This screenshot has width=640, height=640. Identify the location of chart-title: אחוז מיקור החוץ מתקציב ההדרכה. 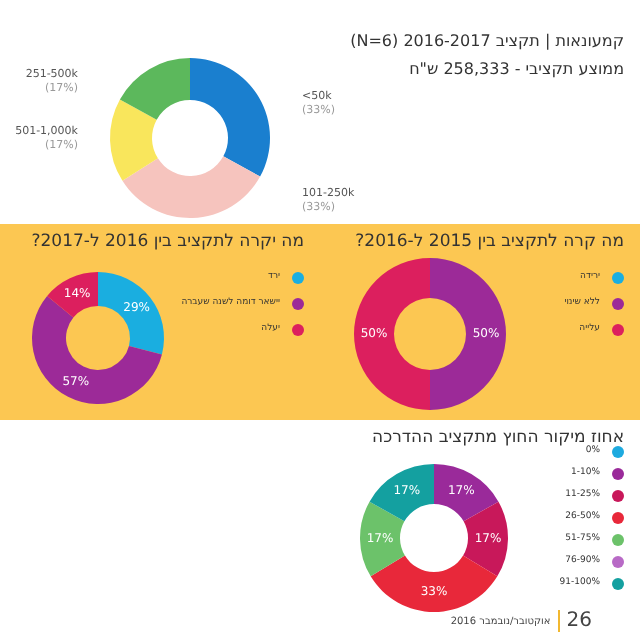
(498, 438).